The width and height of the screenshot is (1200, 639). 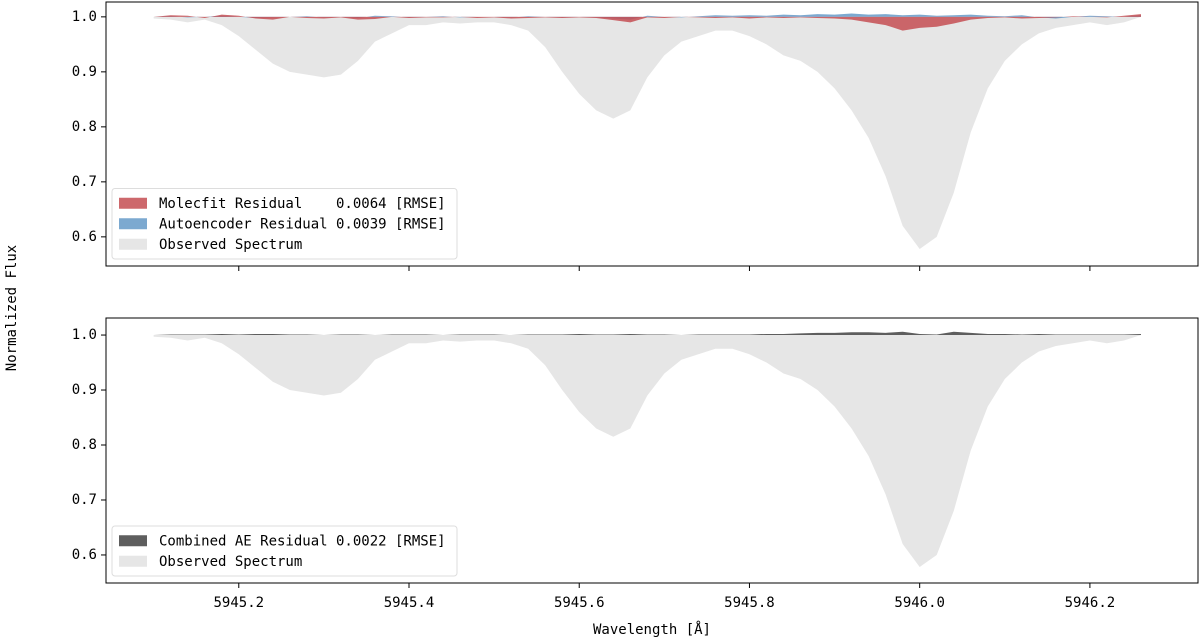 What do you see at coordinates (749, 603) in the screenshot?
I see `x-tick-label: 5945.8` at bounding box center [749, 603].